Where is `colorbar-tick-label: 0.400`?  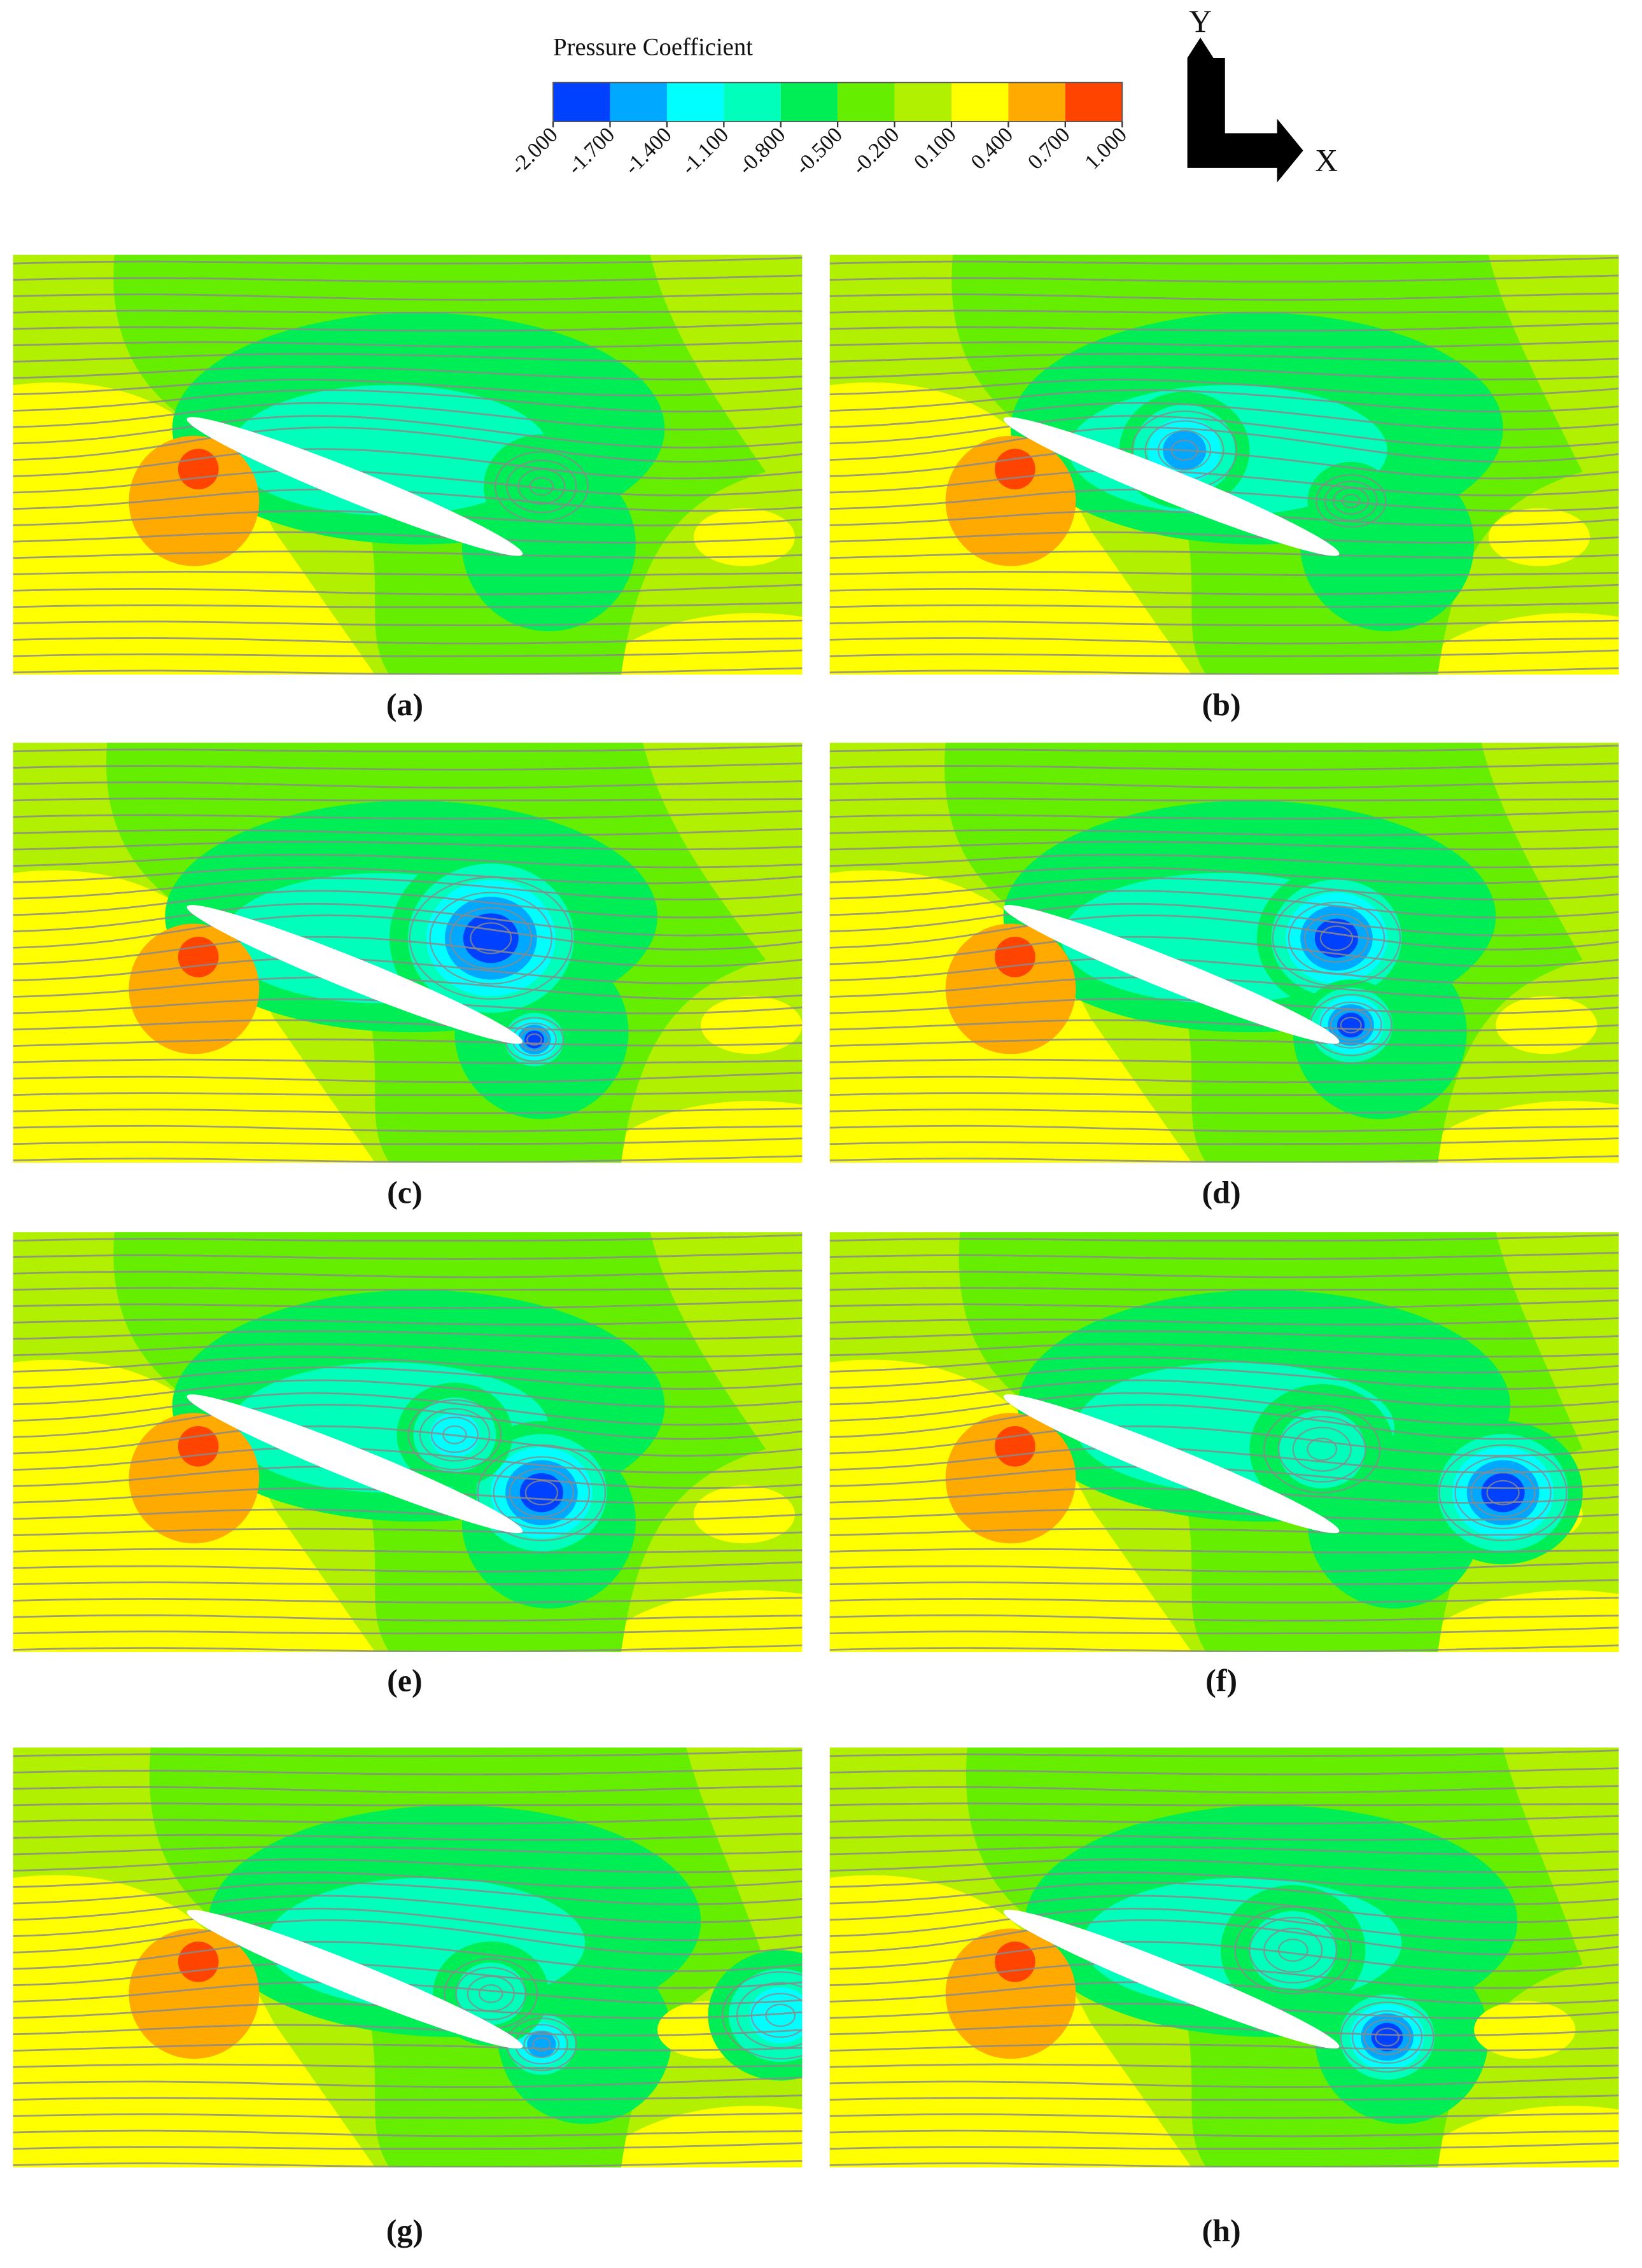 colorbar-tick-label: 0.400 is located at coordinates (992, 148).